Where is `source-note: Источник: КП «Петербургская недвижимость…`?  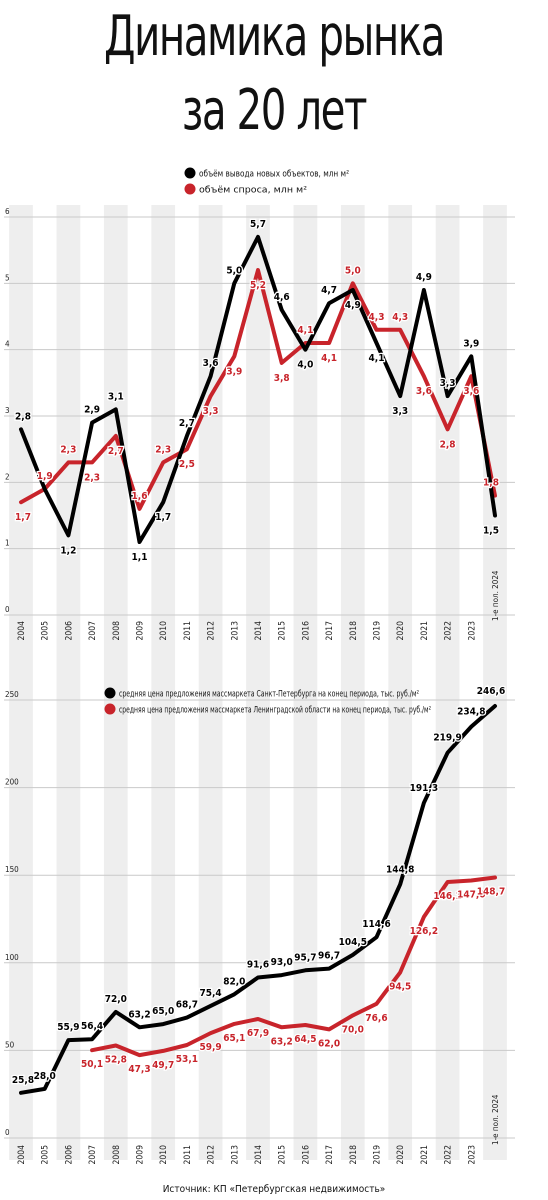
source-note: Источник: КП «Петербургская недвижимость… is located at coordinates (274, 1189).